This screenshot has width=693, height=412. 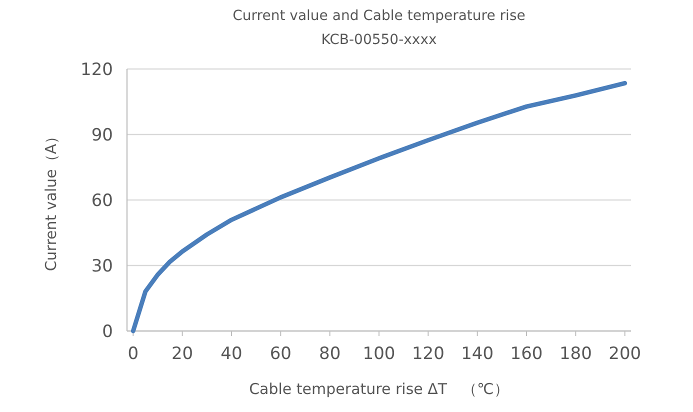 What do you see at coordinates (51, 200) in the screenshot?
I see `y-axis-title: Current value（A）` at bounding box center [51, 200].